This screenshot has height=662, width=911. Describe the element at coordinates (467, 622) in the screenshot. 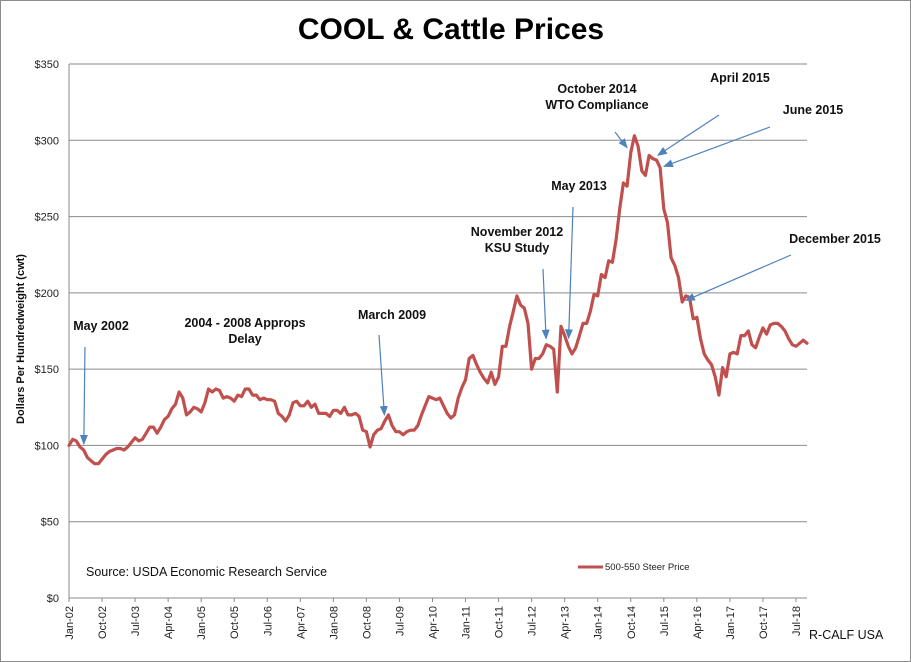

I see `x-tick-label: Jan-11` at that location.